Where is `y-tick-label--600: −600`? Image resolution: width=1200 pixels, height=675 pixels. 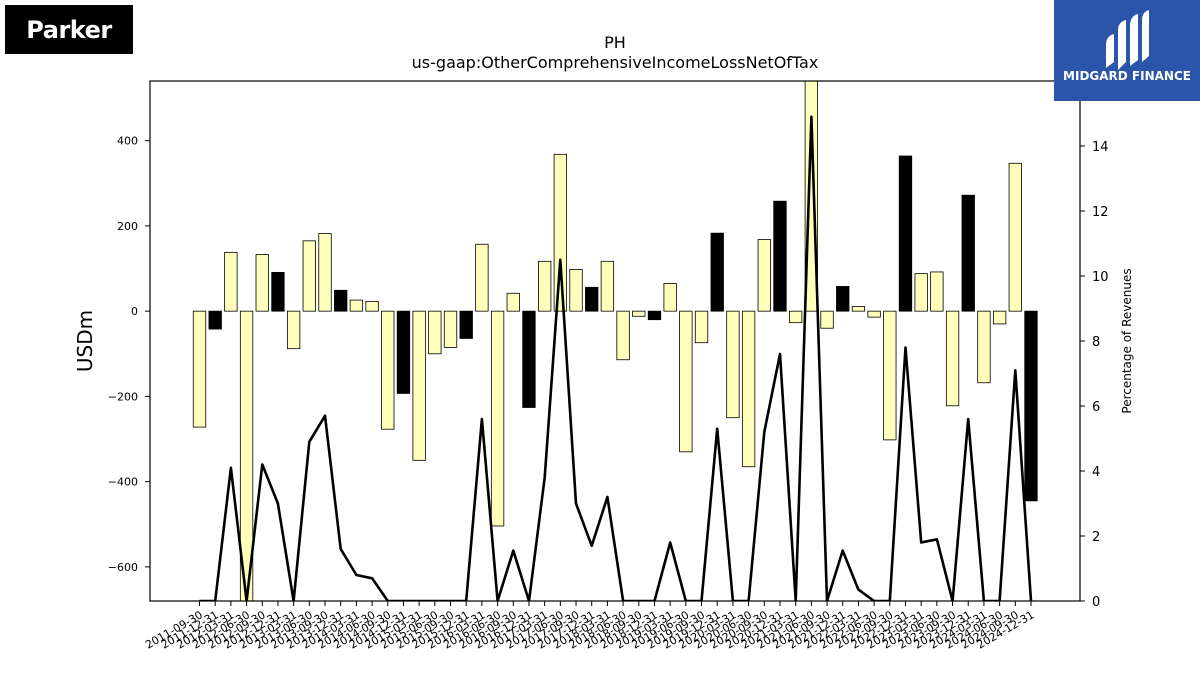 y-tick-label--600: −600 is located at coordinates (123, 567).